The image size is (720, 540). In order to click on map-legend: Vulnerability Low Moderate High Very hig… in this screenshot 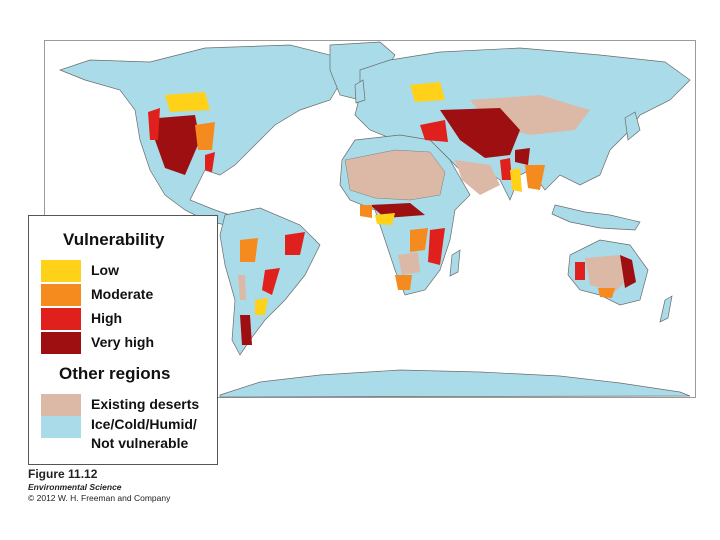, I will do `click(123, 340)`.